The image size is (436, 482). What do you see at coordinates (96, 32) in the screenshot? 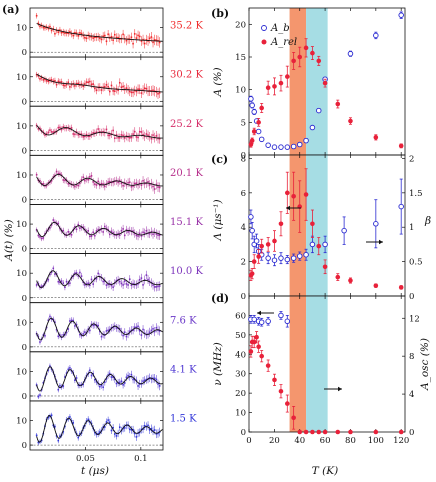
I see `subplot-frame` at bounding box center [96, 32].